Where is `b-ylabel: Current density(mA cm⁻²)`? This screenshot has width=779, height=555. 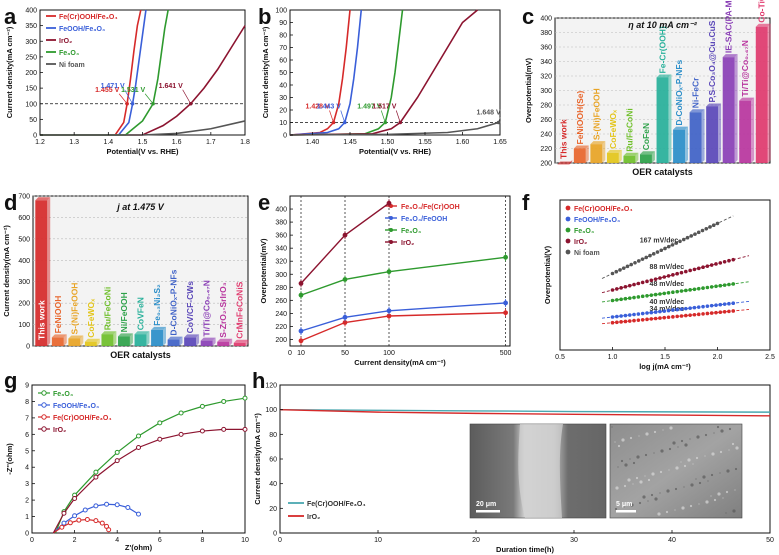
b-ylabel: Current density(mA cm⁻²) is located at coordinates (265, 72).